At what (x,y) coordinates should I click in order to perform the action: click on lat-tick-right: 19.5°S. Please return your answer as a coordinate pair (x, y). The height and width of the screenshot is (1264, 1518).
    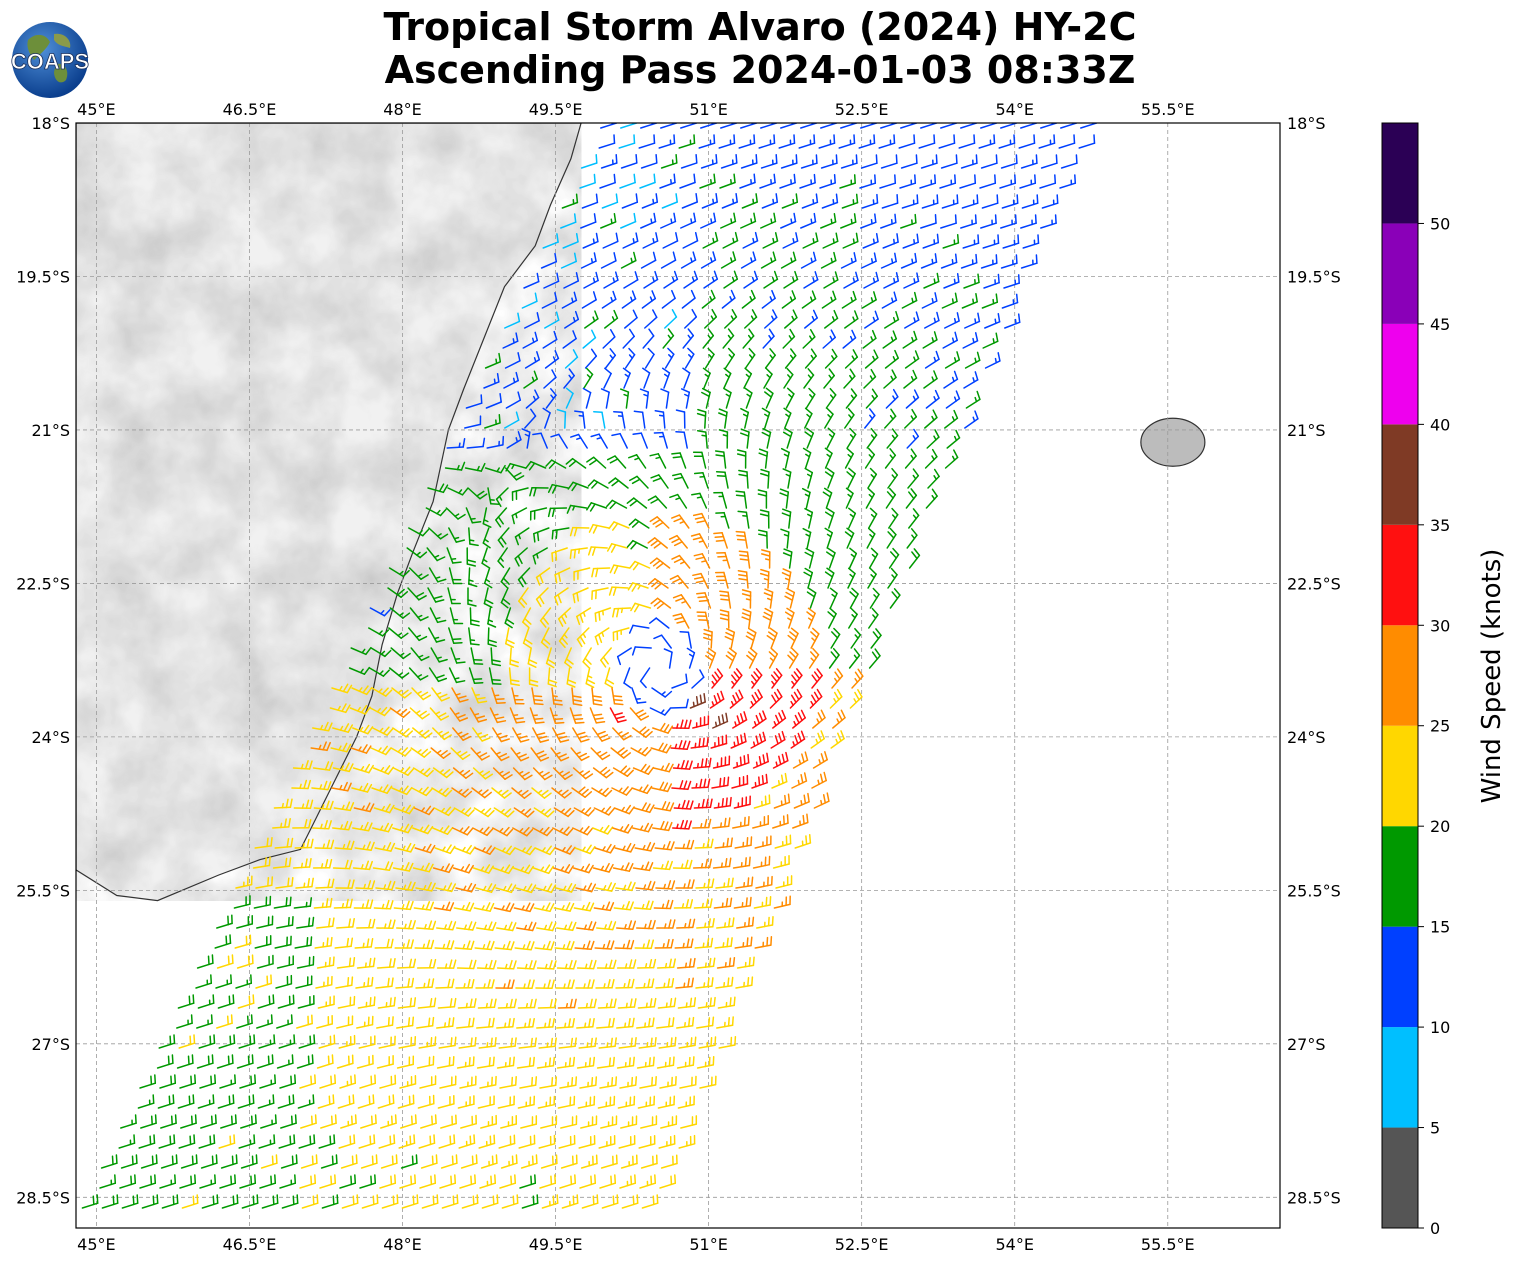
    Looking at the image, I should click on (1314, 276).